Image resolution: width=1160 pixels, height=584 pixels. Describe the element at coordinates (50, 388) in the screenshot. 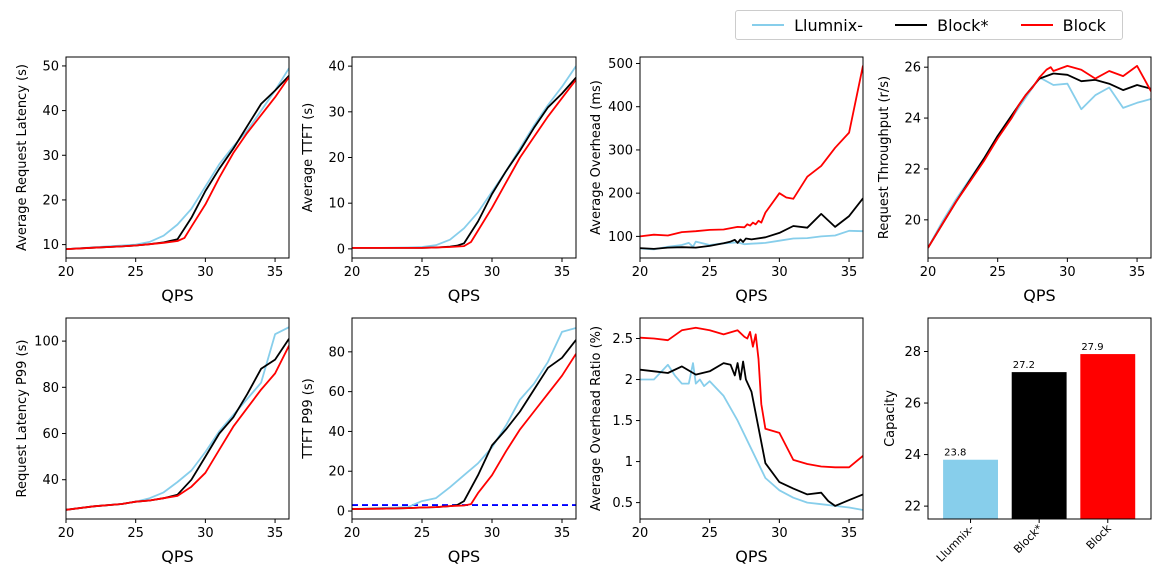

I see `y-tick-label: 80` at that location.